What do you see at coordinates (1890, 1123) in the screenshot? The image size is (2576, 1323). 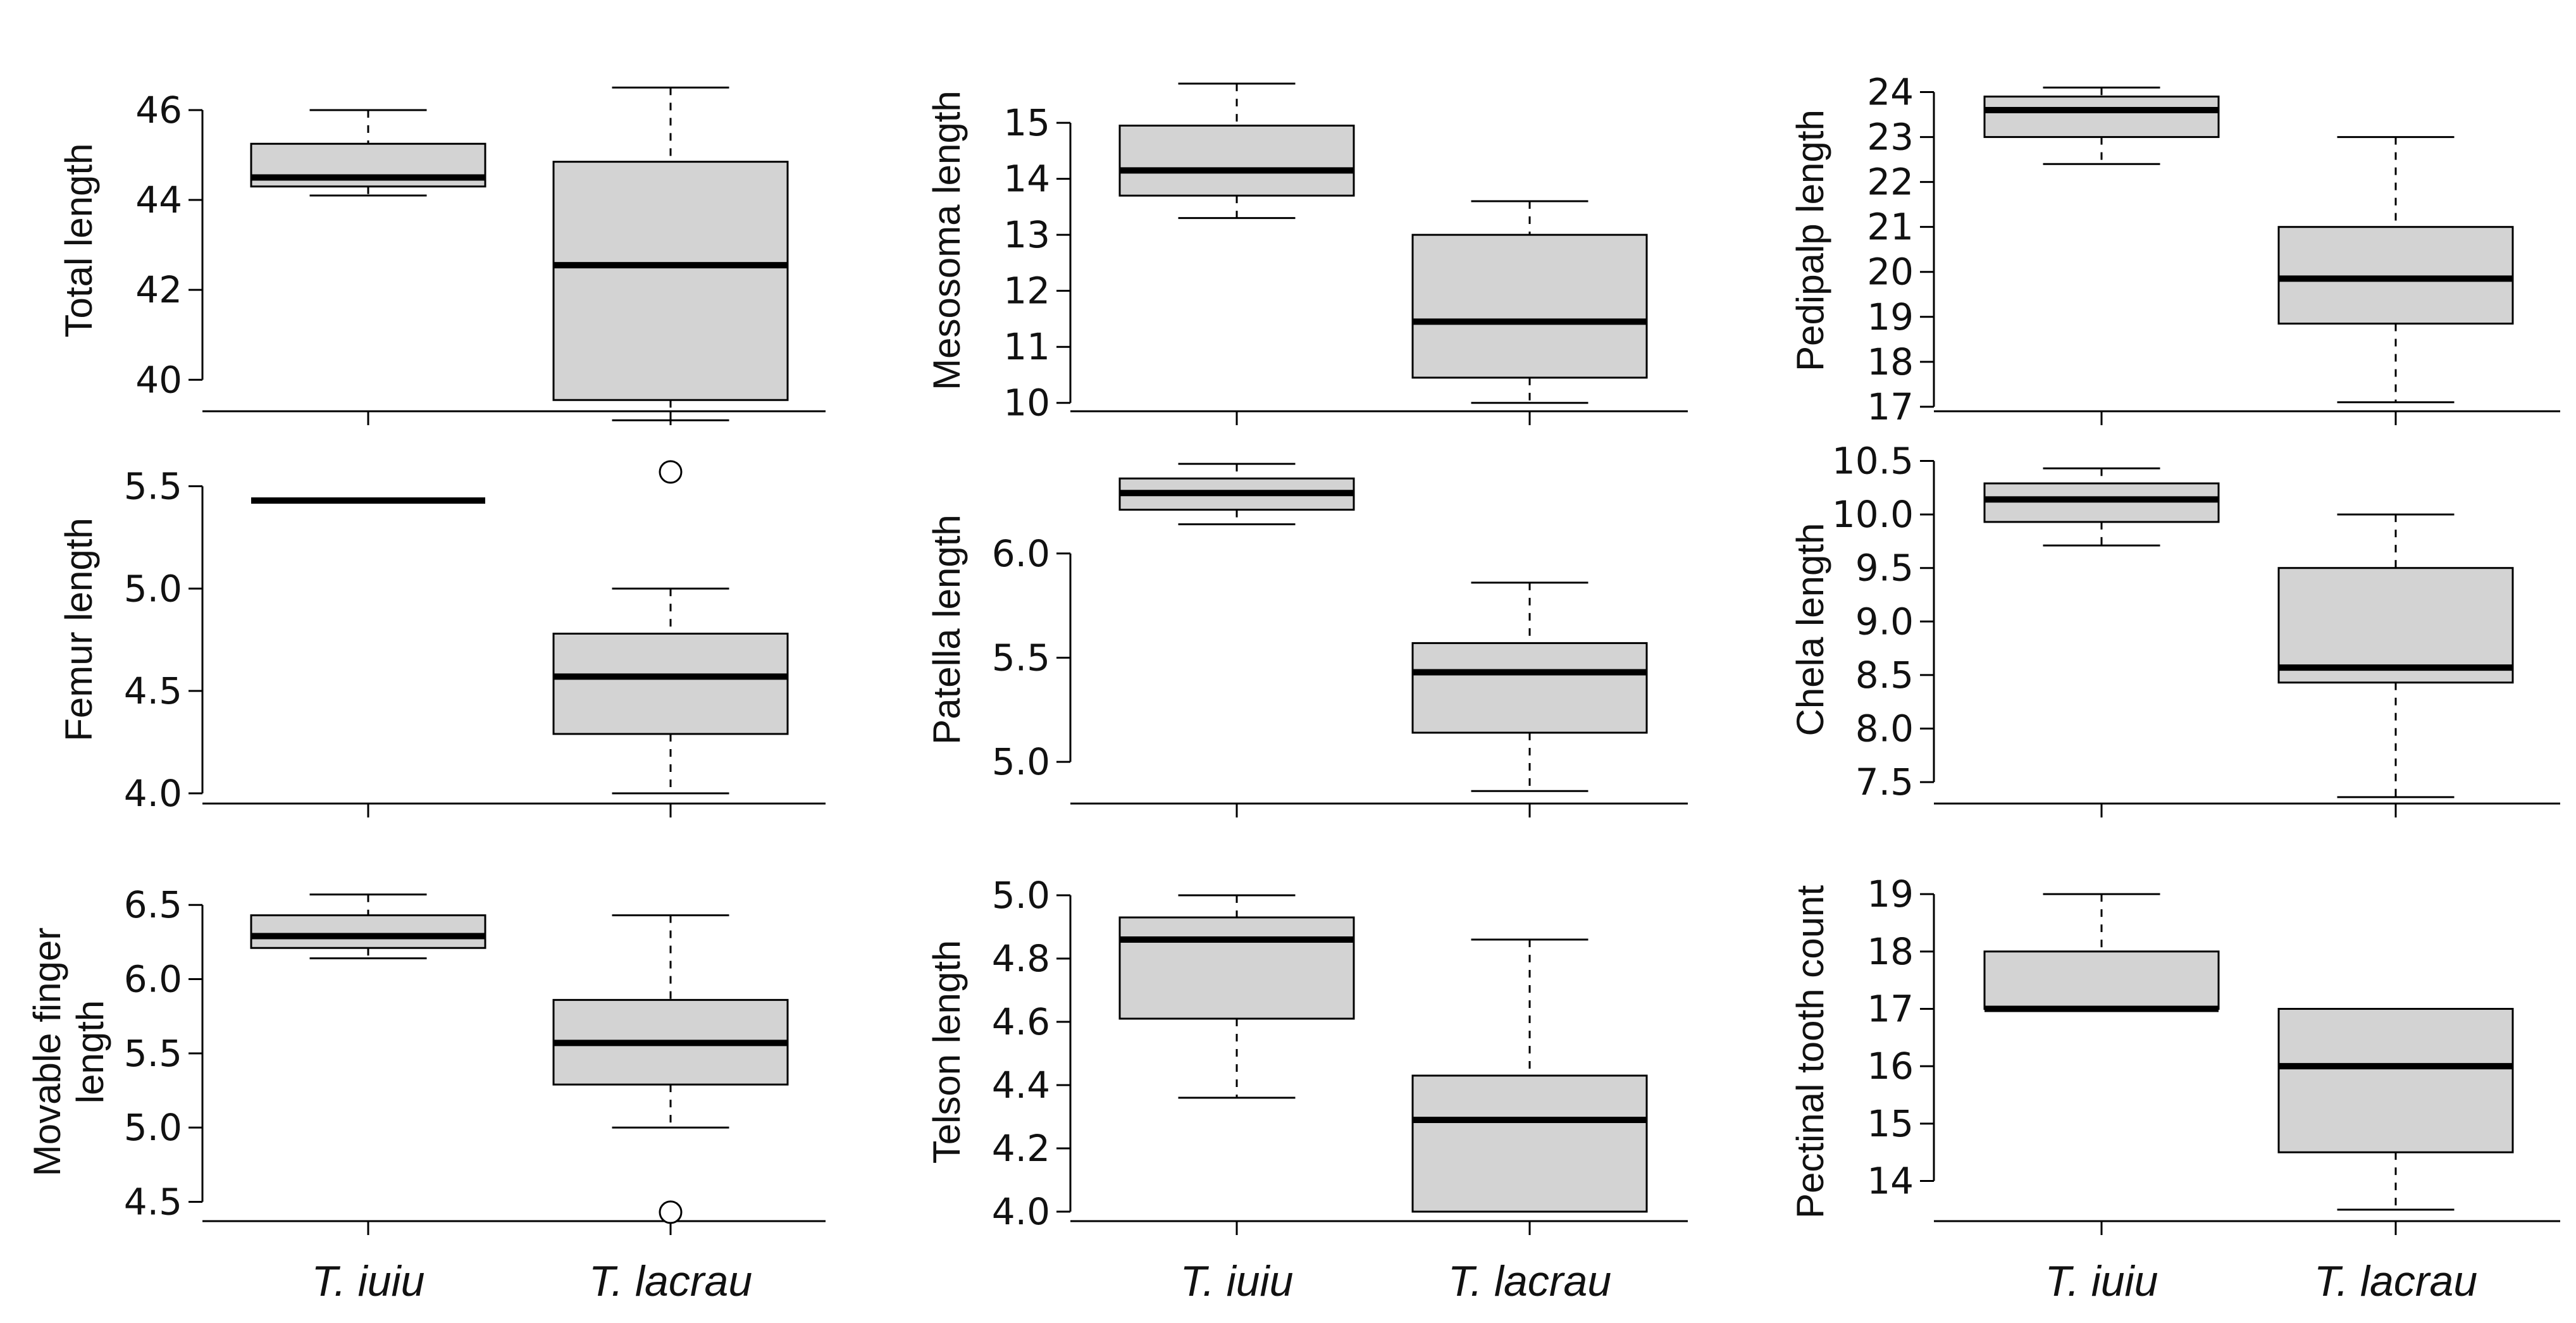 I see `y-tick-label: 15` at bounding box center [1890, 1123].